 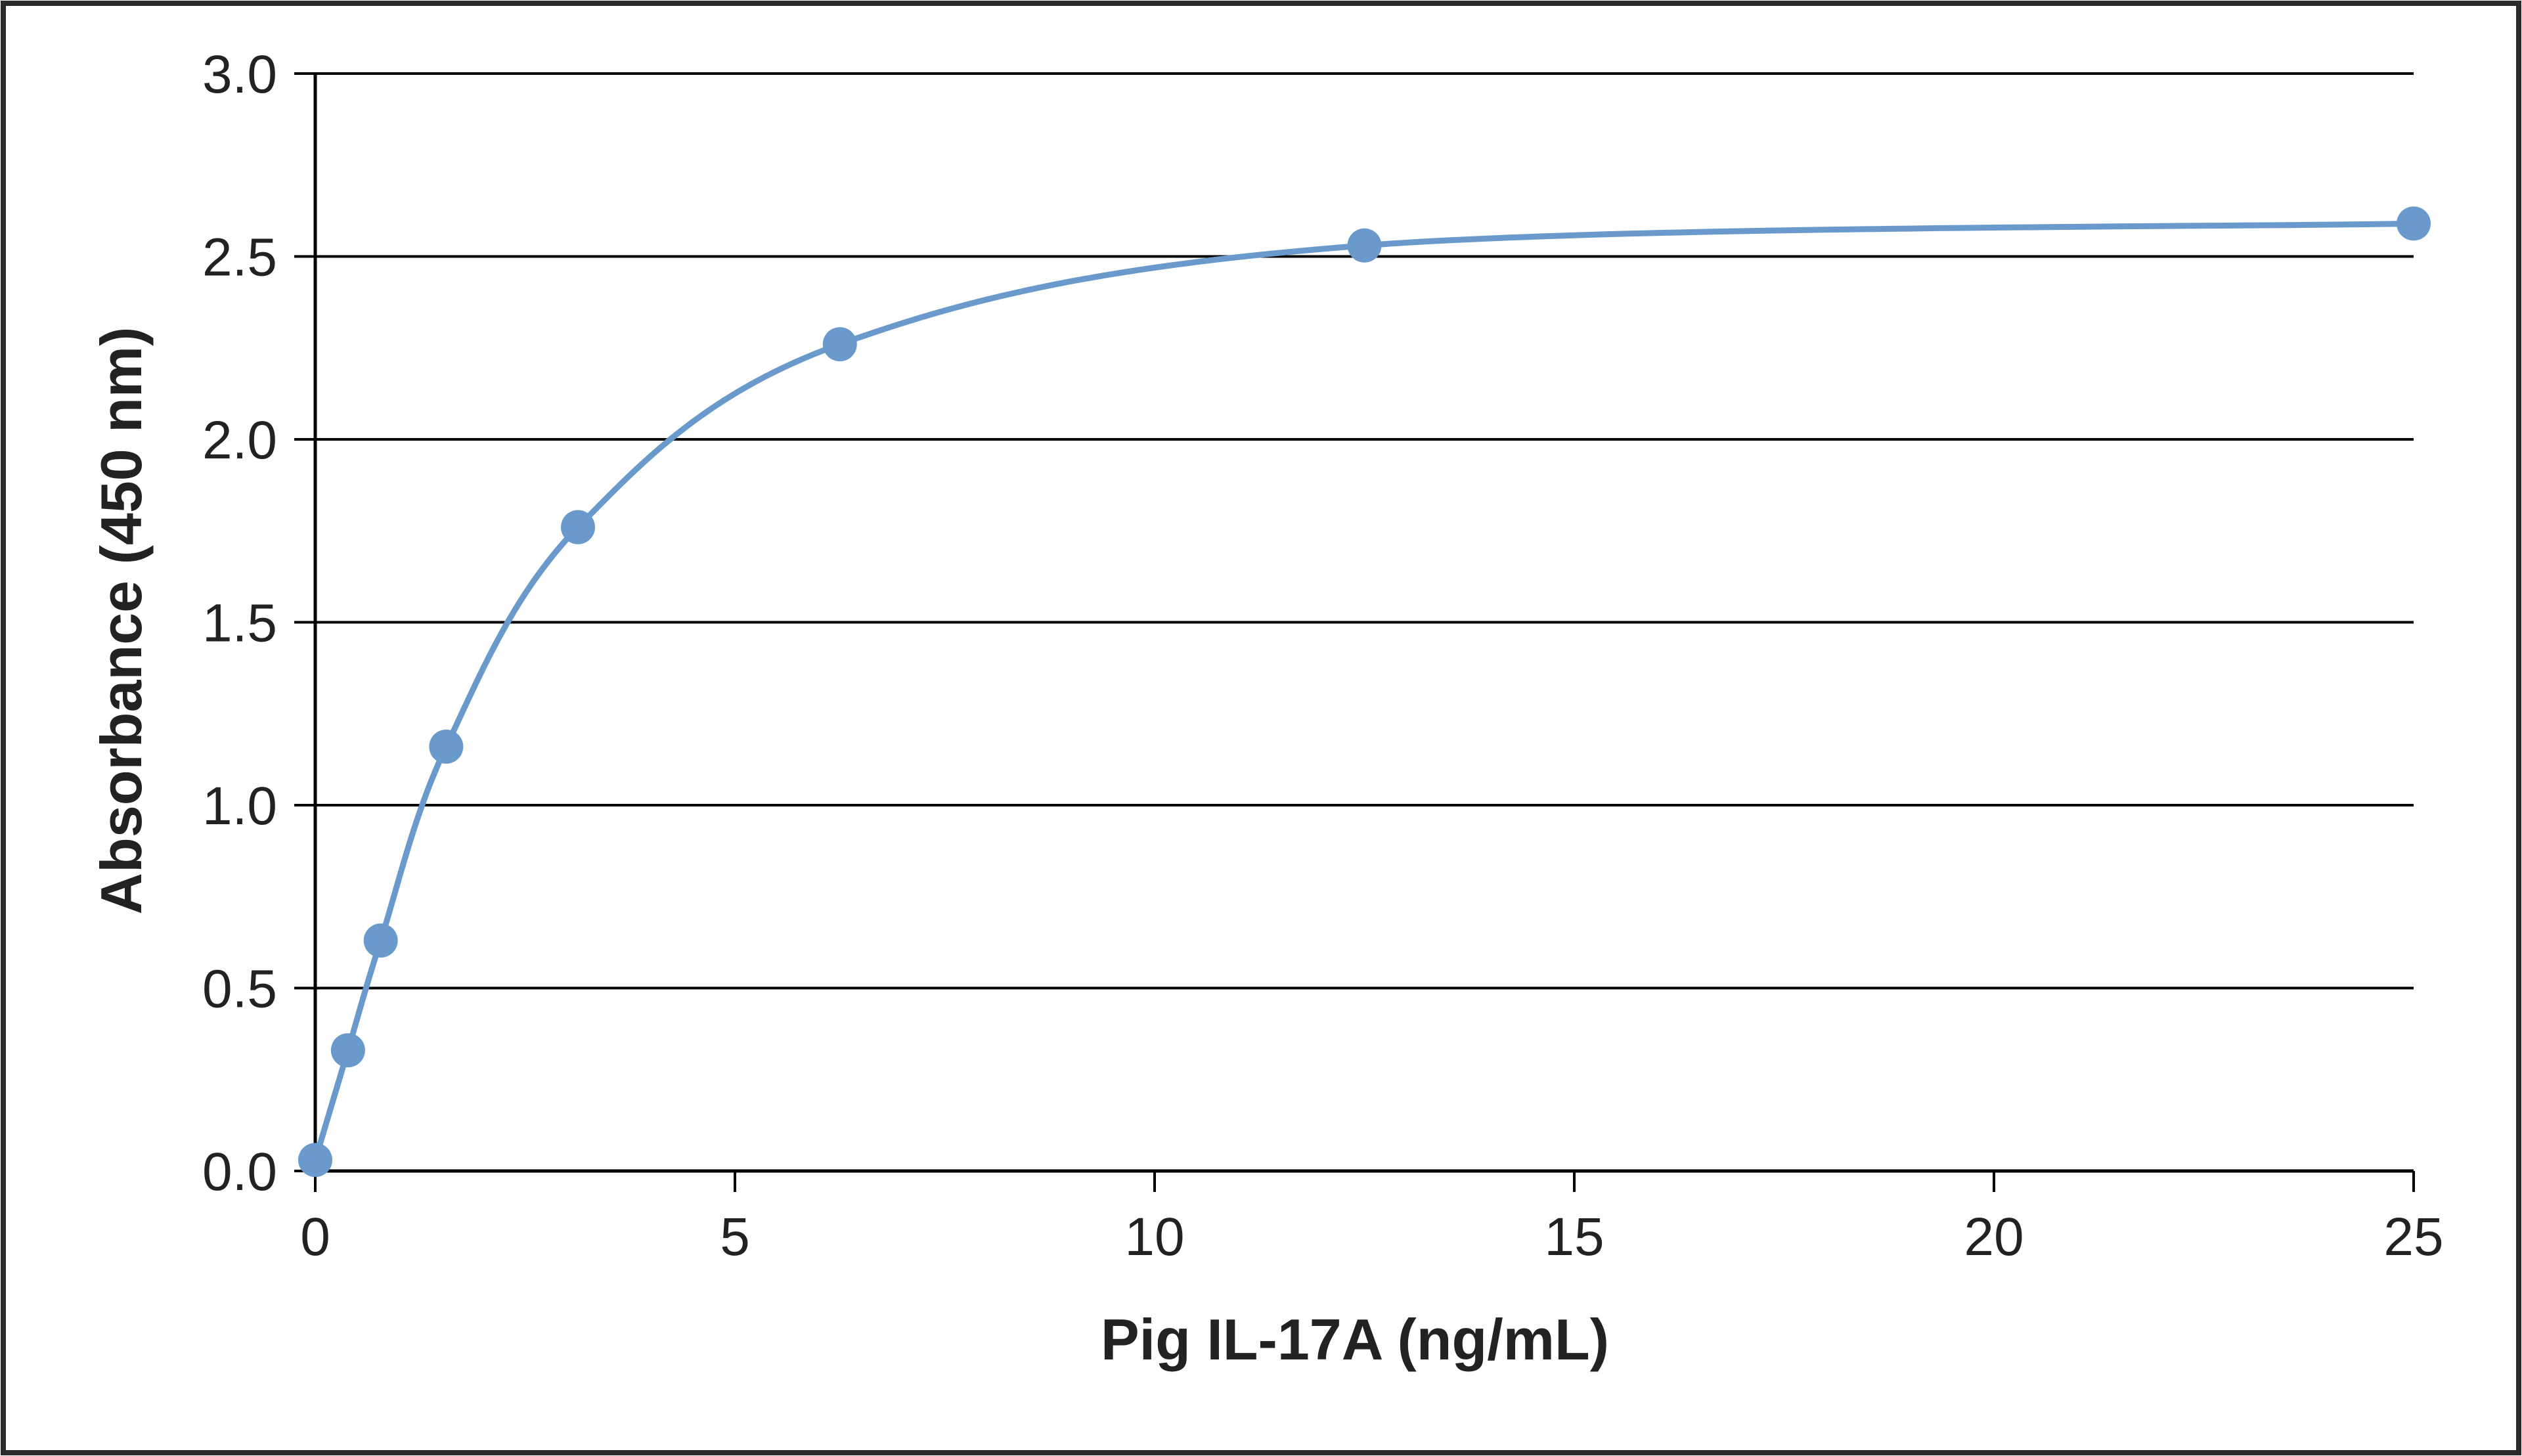 I want to click on x-tick-label-5: 5, so click(x=735, y=1237).